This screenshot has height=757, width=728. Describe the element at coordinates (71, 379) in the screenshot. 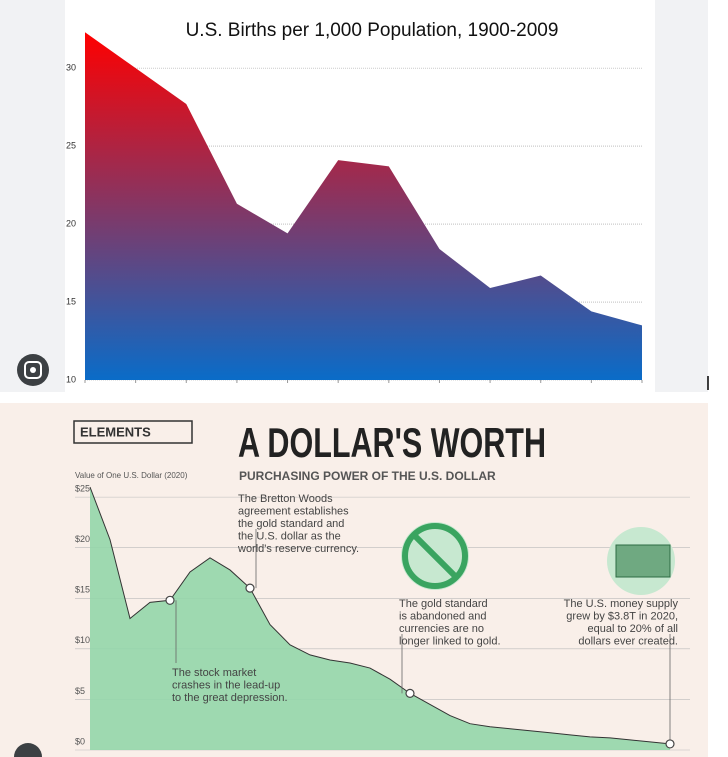

I see `y-tick-label: 10` at that location.